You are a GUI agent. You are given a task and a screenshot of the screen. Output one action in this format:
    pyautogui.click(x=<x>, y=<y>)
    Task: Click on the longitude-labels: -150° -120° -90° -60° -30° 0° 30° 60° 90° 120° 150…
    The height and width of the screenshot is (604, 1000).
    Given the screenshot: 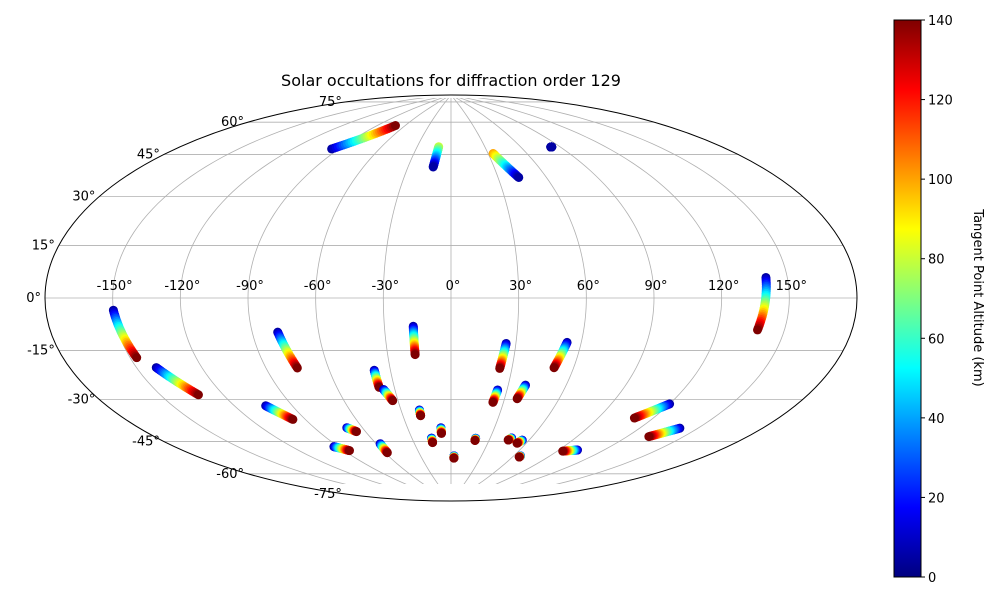 What is the action you would take?
    pyautogui.click(x=452, y=286)
    